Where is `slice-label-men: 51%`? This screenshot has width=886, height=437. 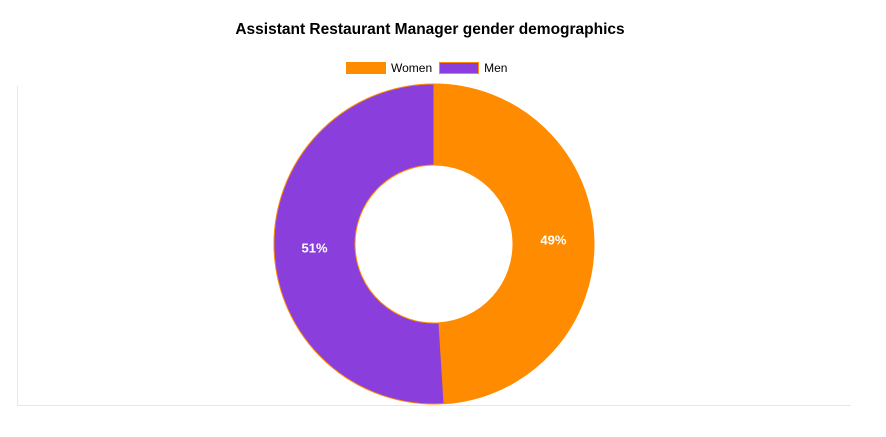 slice-label-men: 51% is located at coordinates (315, 247).